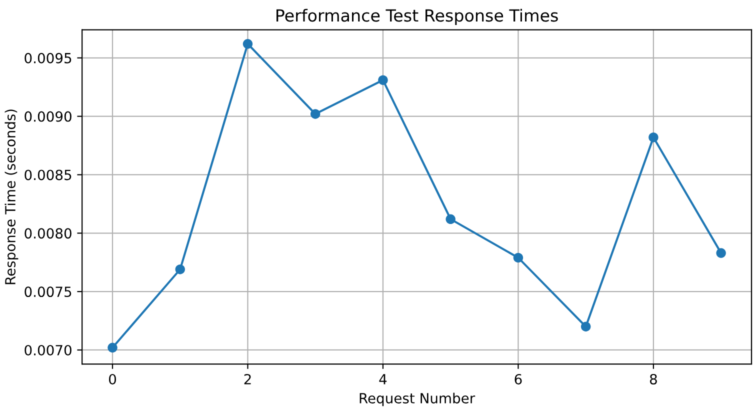  What do you see at coordinates (48, 116) in the screenshot?
I see `y-tick-label: 0.0090` at bounding box center [48, 116].